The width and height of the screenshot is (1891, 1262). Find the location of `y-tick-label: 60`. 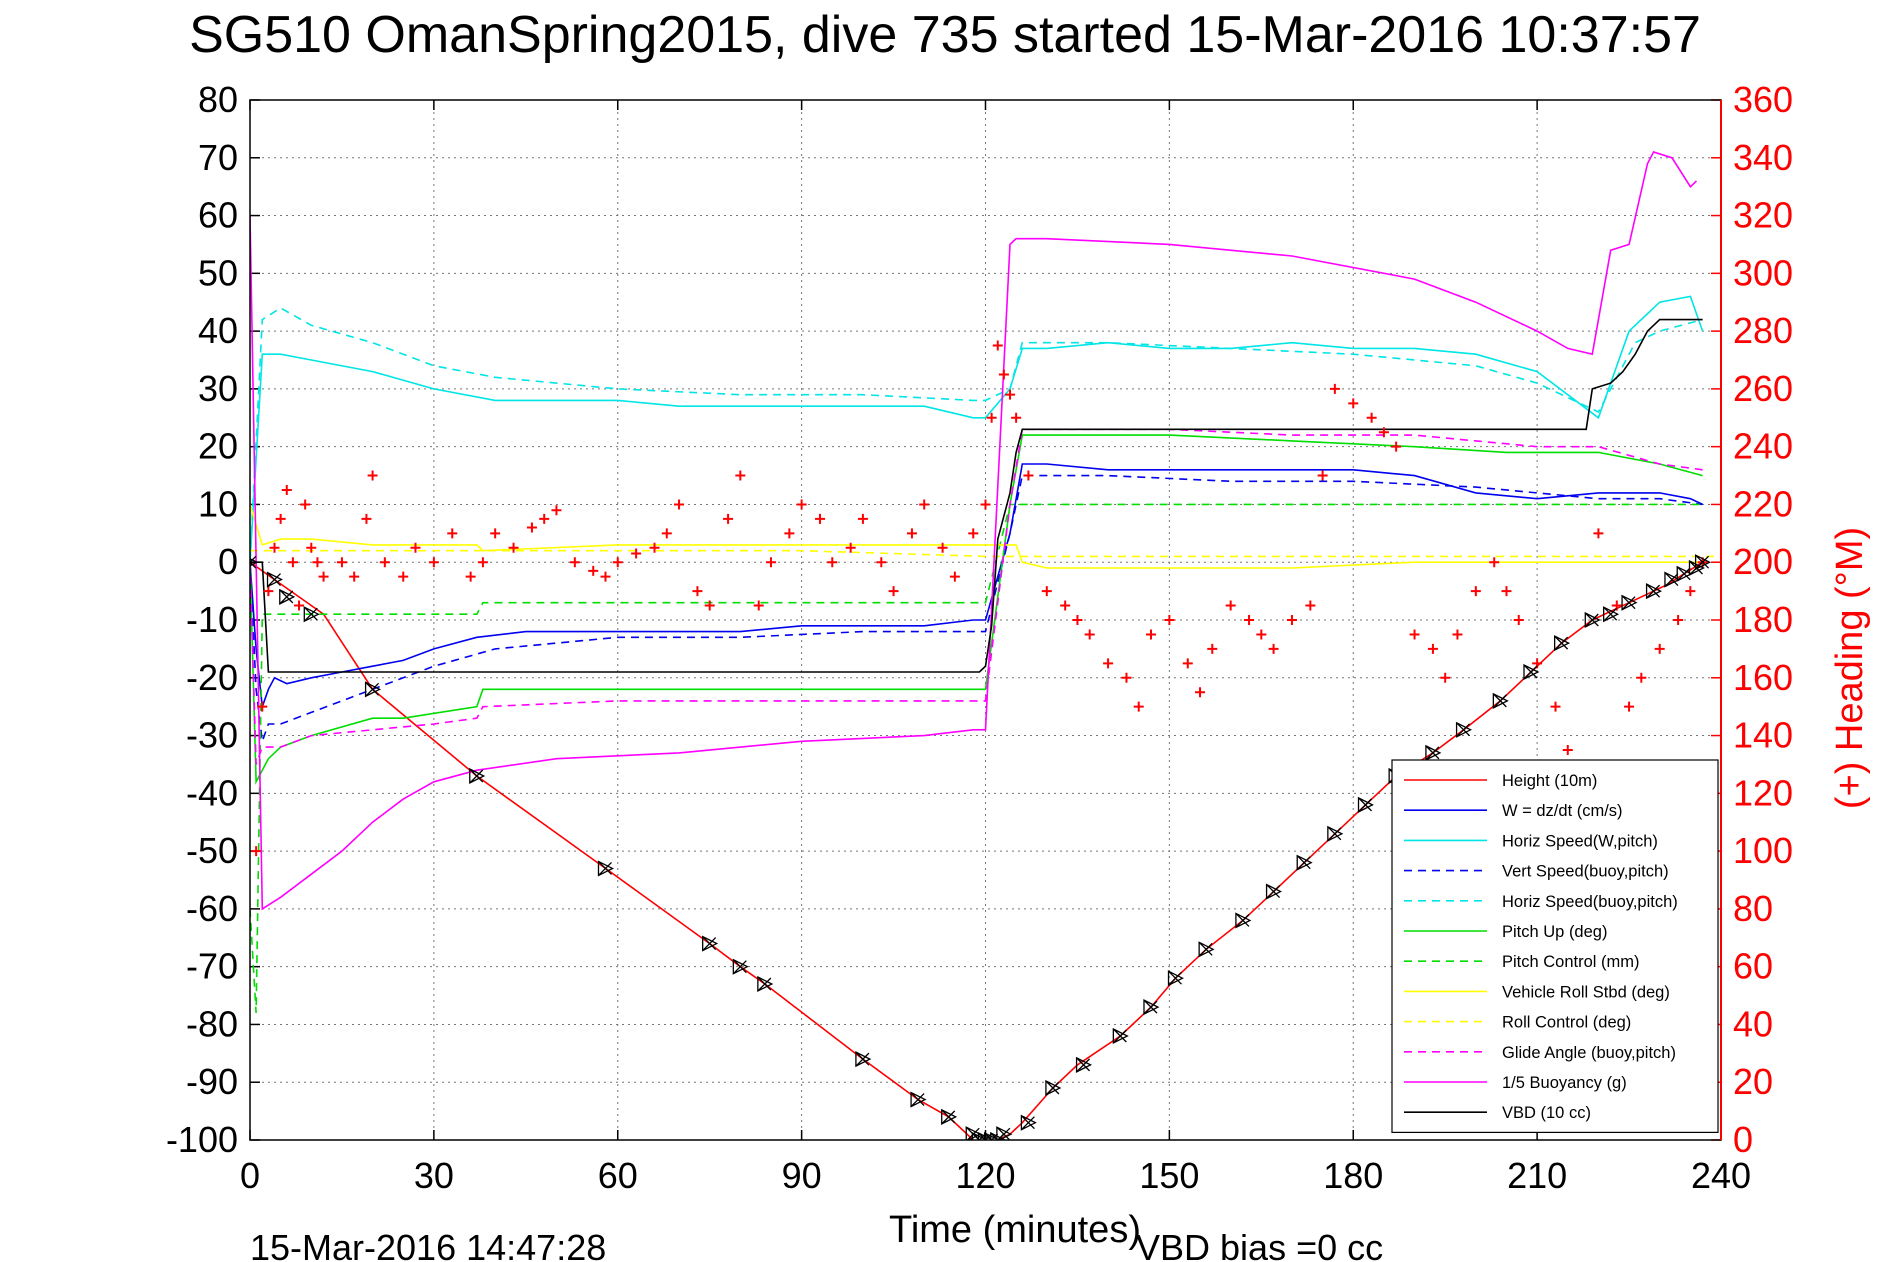

y-tick-label: 60 is located at coordinates (218, 215).